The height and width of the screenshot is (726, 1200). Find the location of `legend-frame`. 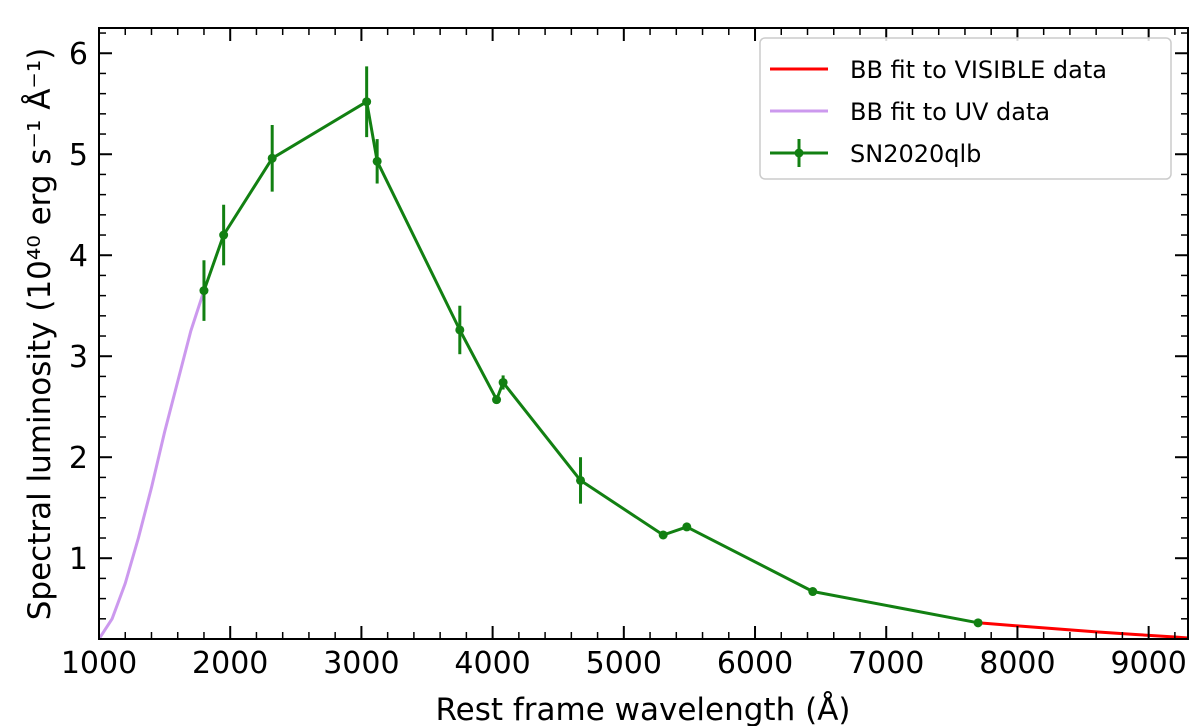

legend-frame is located at coordinates (965, 108).